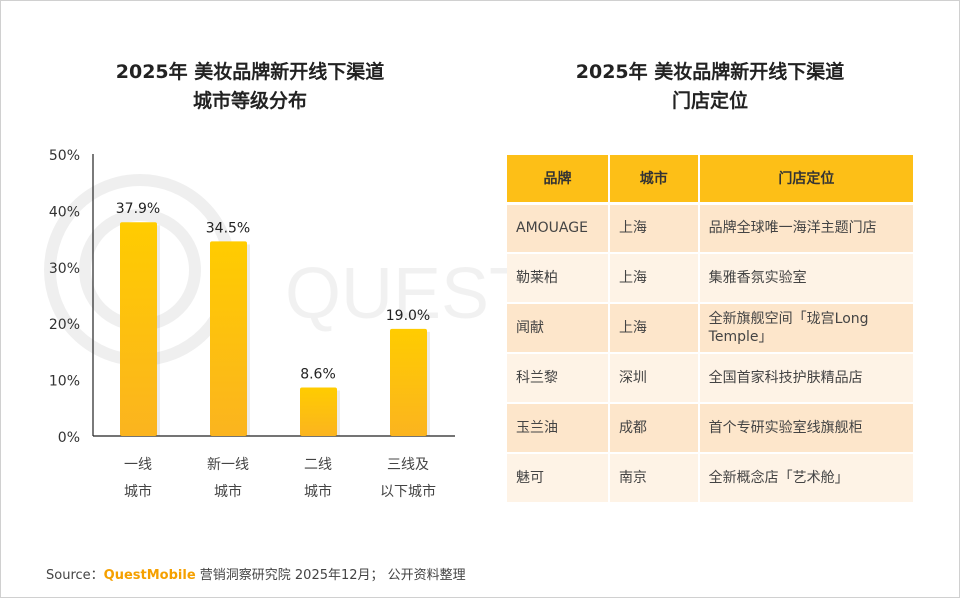 This screenshot has height=598, width=960. I want to click on positioning-cell: 集雅香氛实验室, so click(807, 278).